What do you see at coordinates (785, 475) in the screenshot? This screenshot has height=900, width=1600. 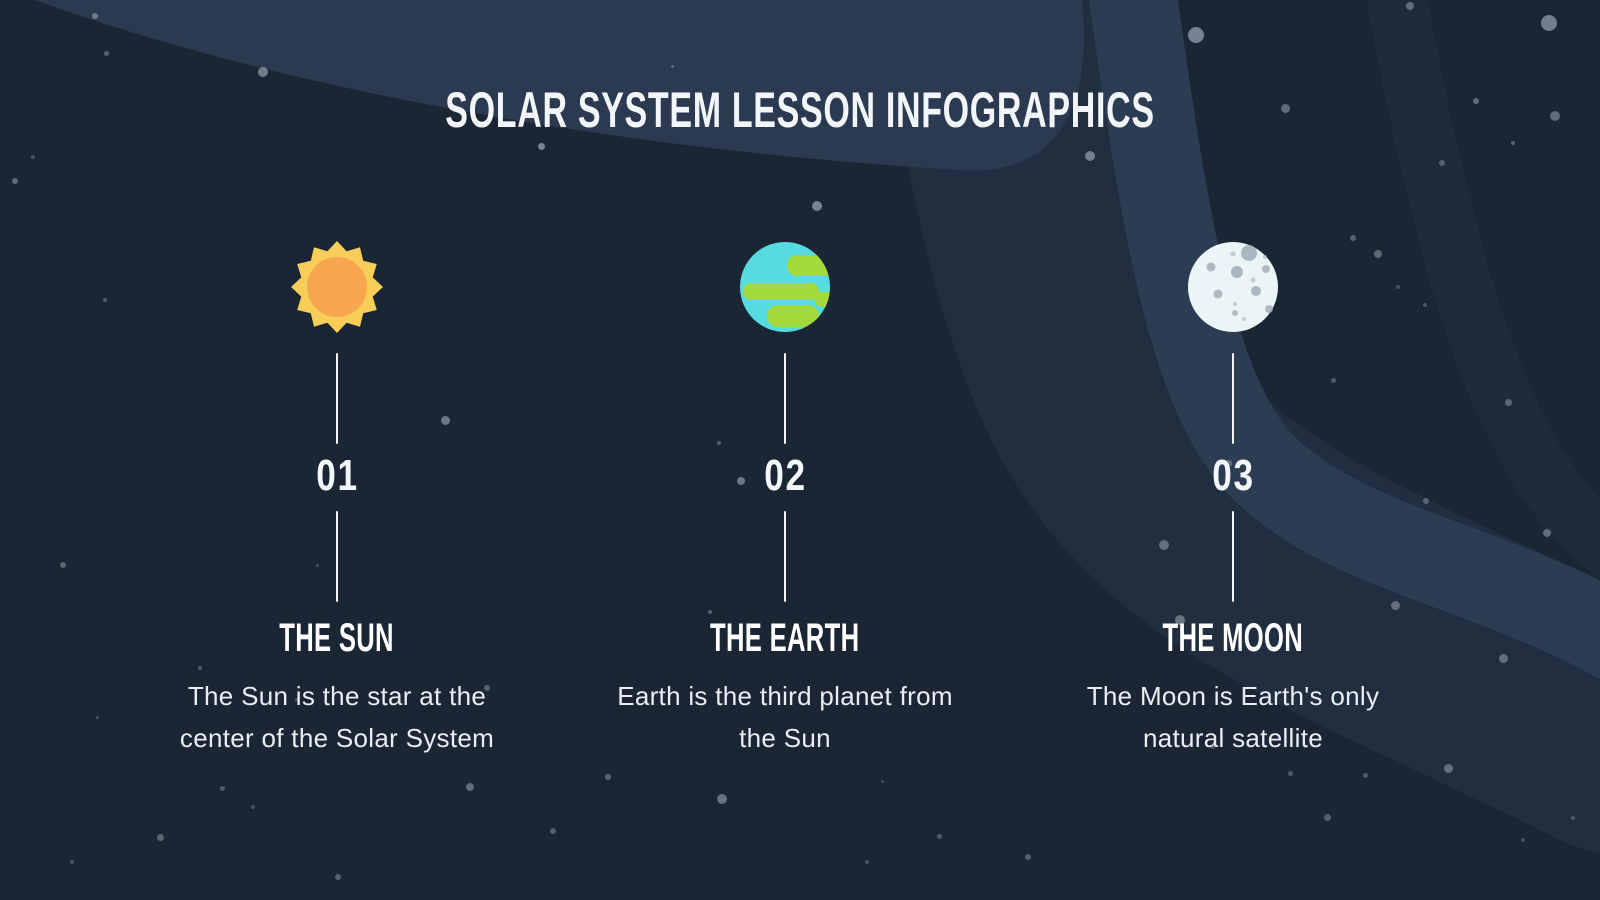 I see `section-number: 02` at bounding box center [785, 475].